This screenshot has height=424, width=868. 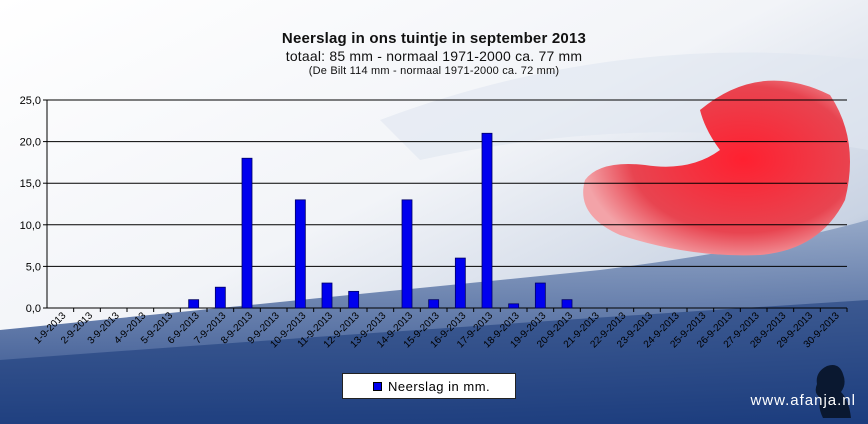 What do you see at coordinates (30, 205) in the screenshot?
I see `y-tick-labels: 0,0 5,0 10,0 15,0 20,0 25,0` at bounding box center [30, 205].